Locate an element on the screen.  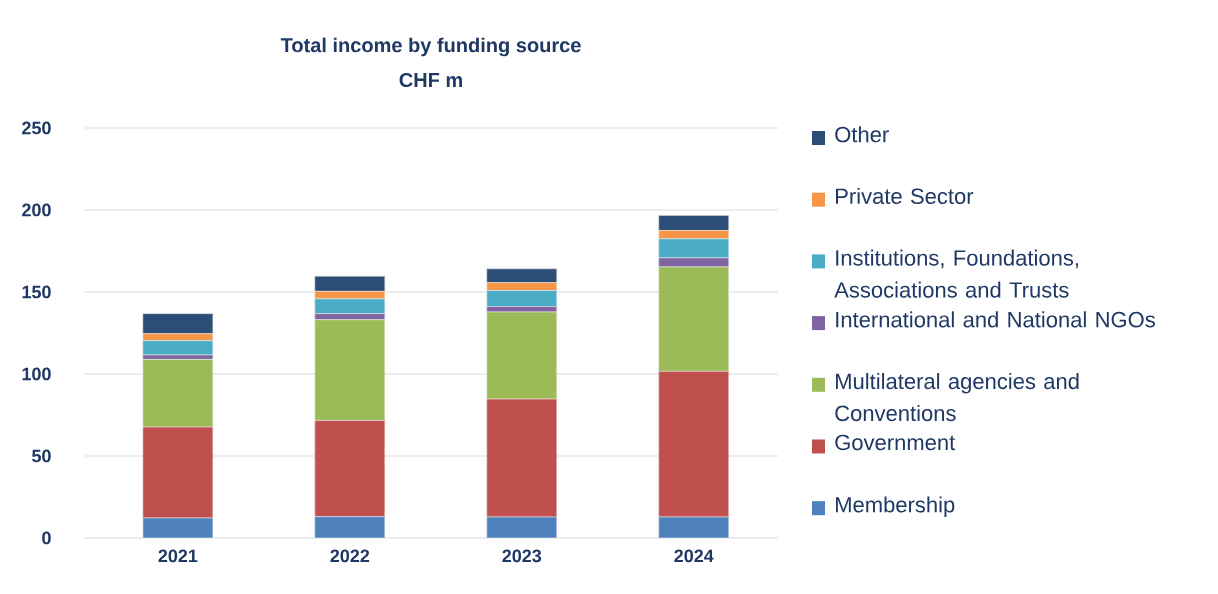
legend-label: Private Sector is located at coordinates (905, 196).